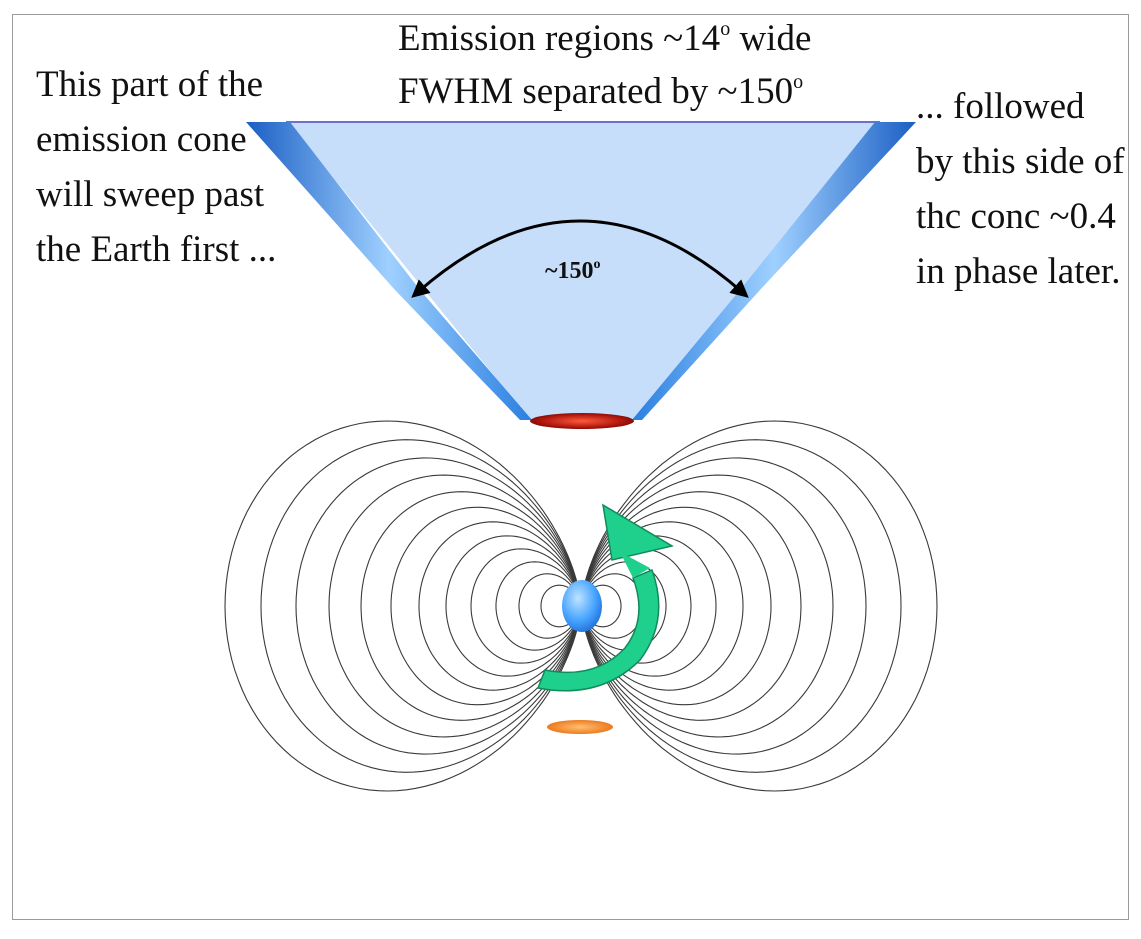  What do you see at coordinates (600, 91) in the screenshot?
I see `top-label-line2: FWHM separated by ~150o` at bounding box center [600, 91].